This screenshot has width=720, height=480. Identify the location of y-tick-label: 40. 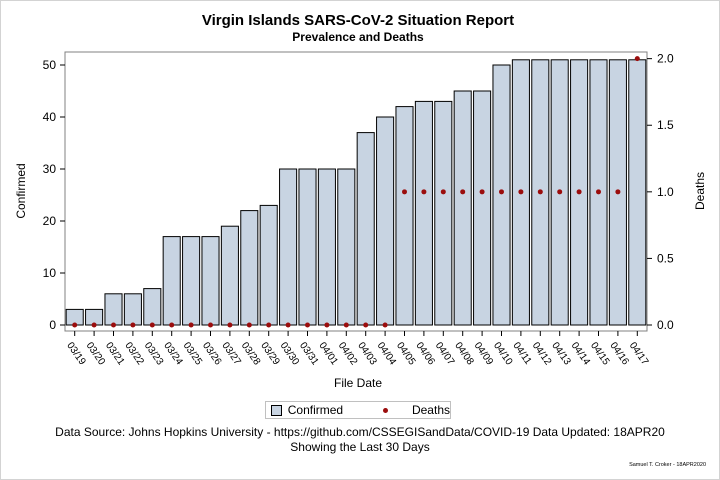
(50, 117).